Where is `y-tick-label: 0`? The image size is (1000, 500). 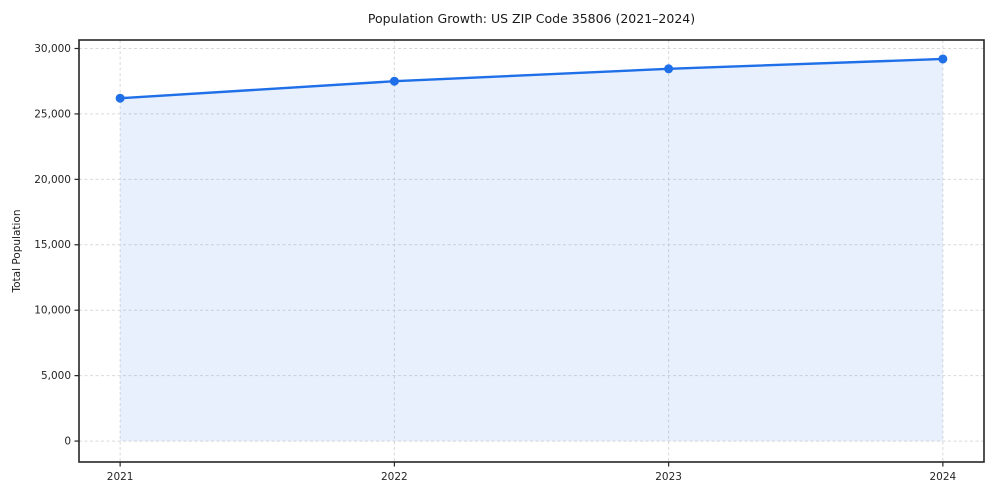
y-tick-label: 0 is located at coordinates (67, 442).